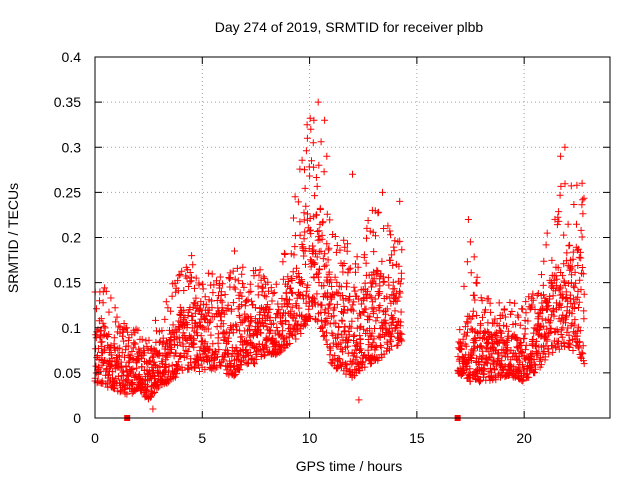 The height and width of the screenshot is (480, 640). I want to click on x-tick-label: 10, so click(310, 438).